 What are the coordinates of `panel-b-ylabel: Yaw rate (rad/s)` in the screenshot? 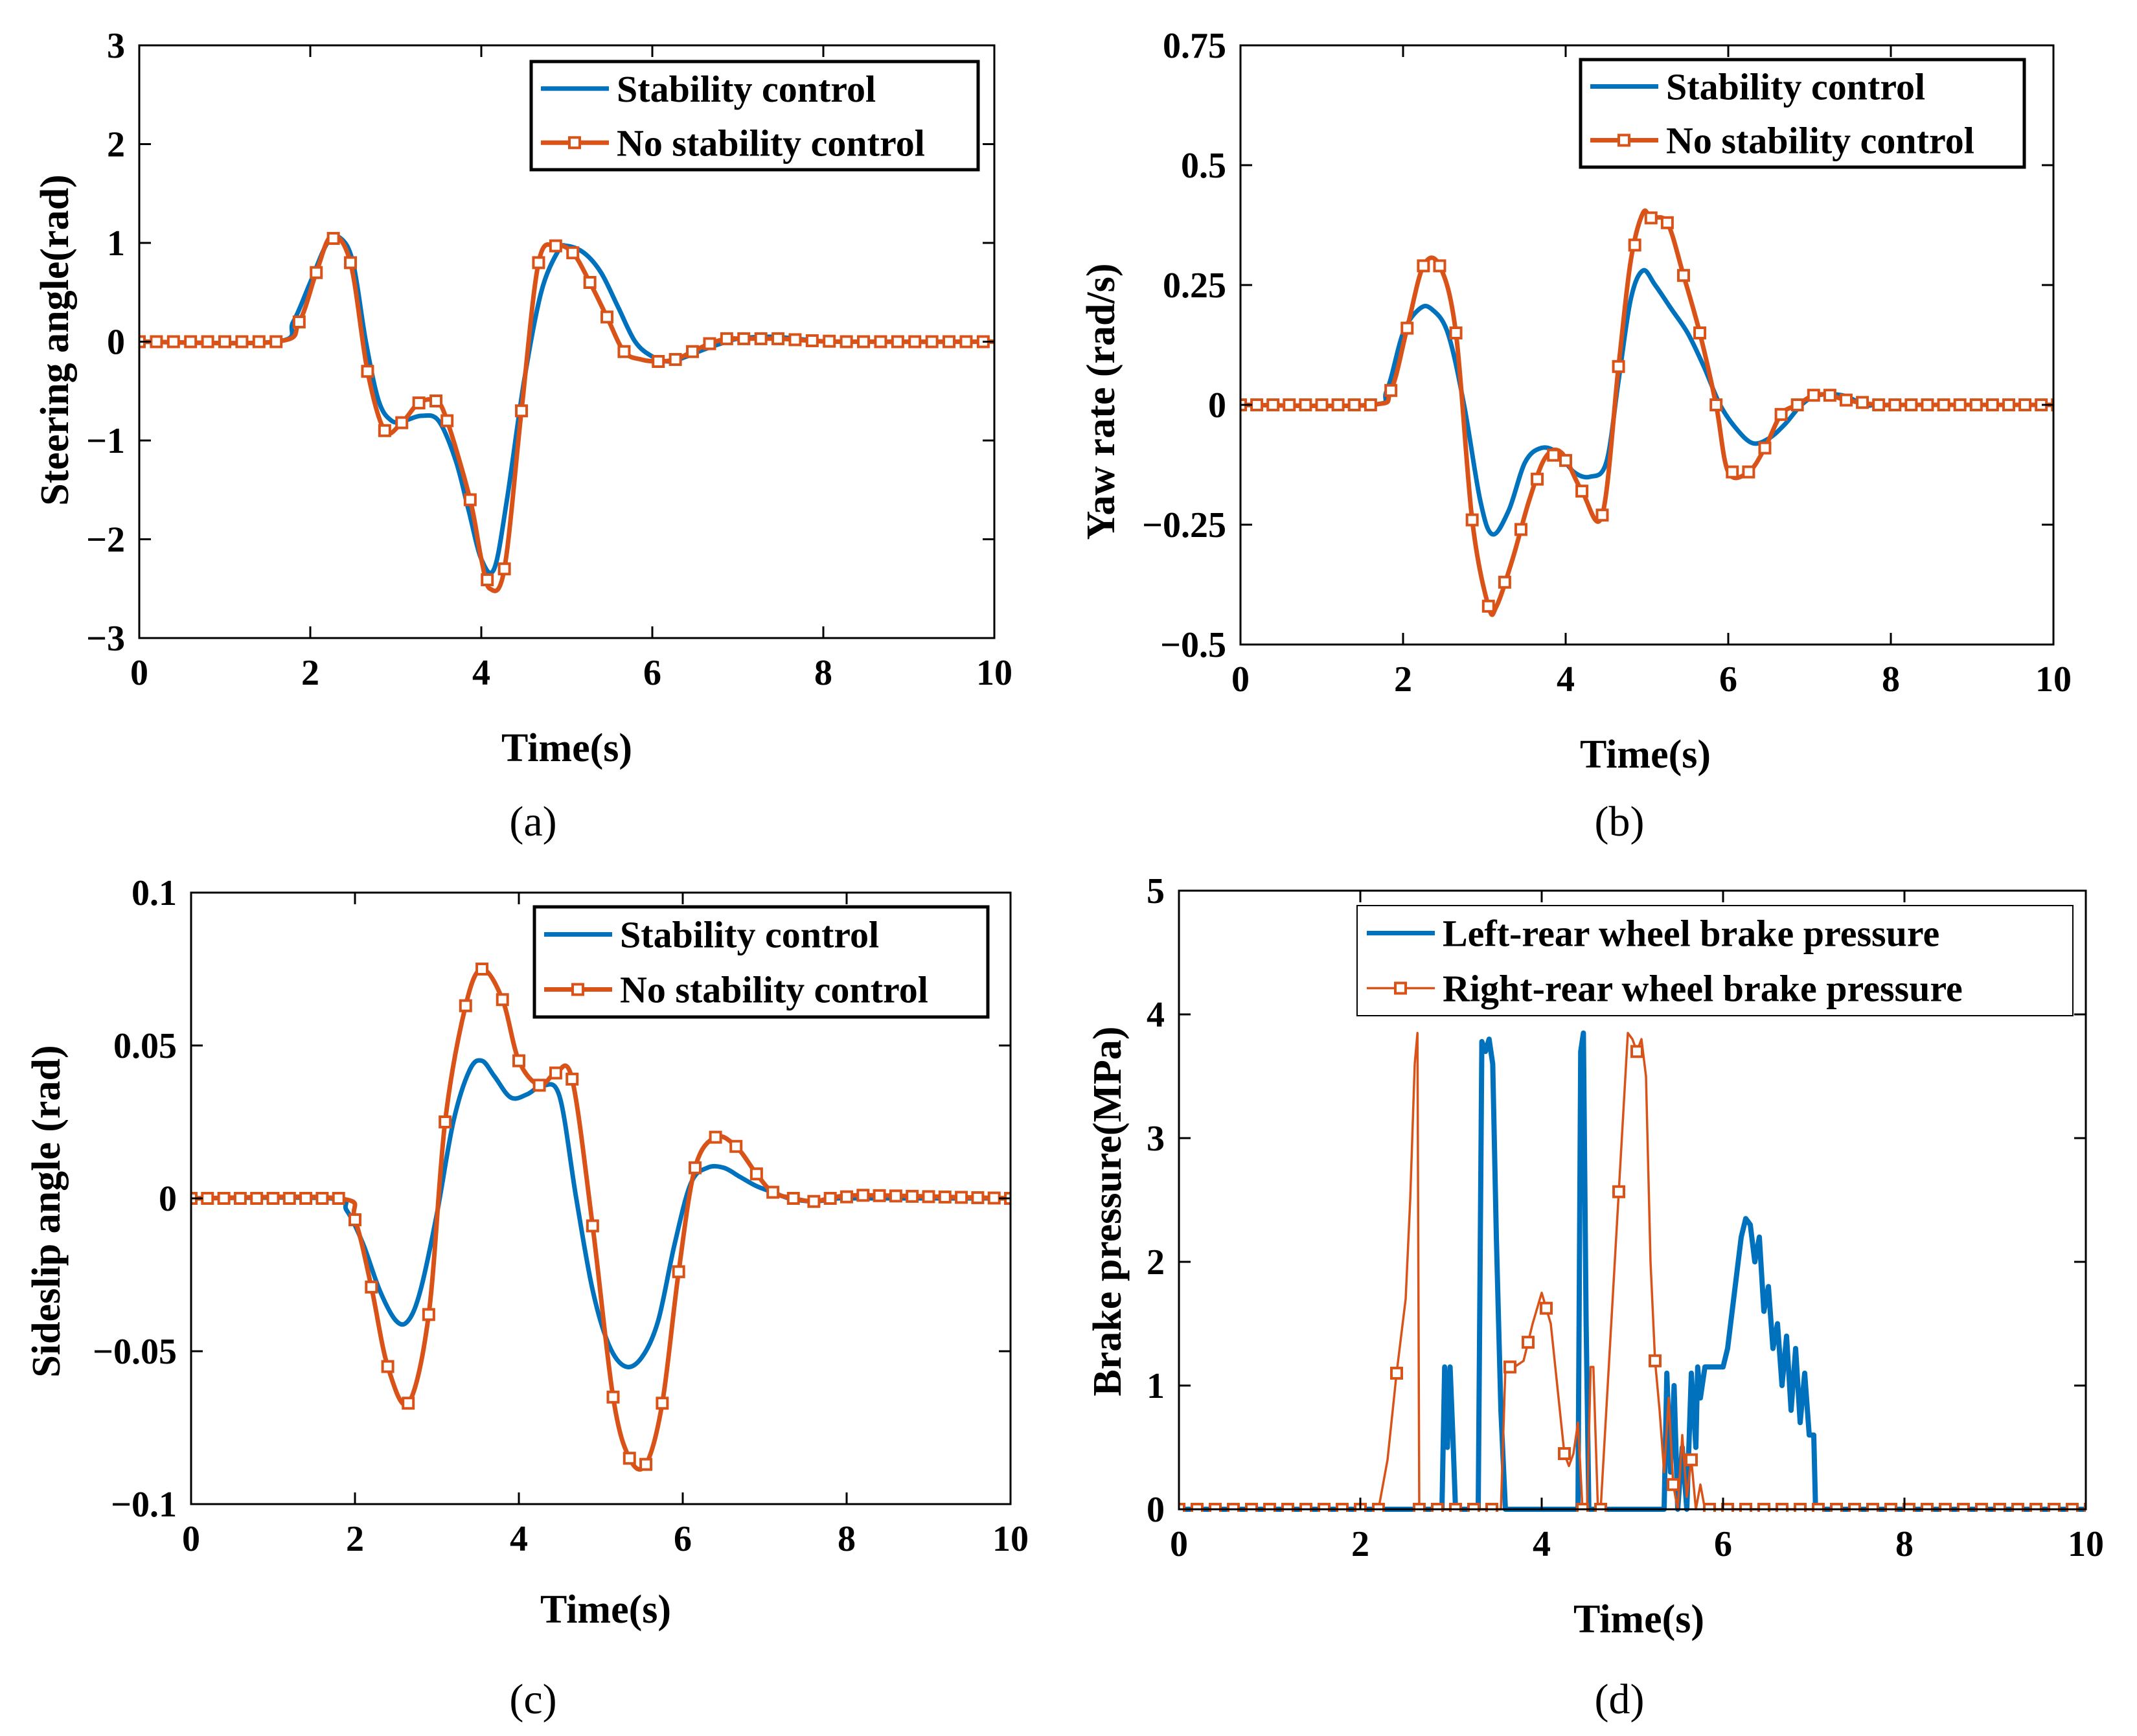 It's located at (1101, 402).